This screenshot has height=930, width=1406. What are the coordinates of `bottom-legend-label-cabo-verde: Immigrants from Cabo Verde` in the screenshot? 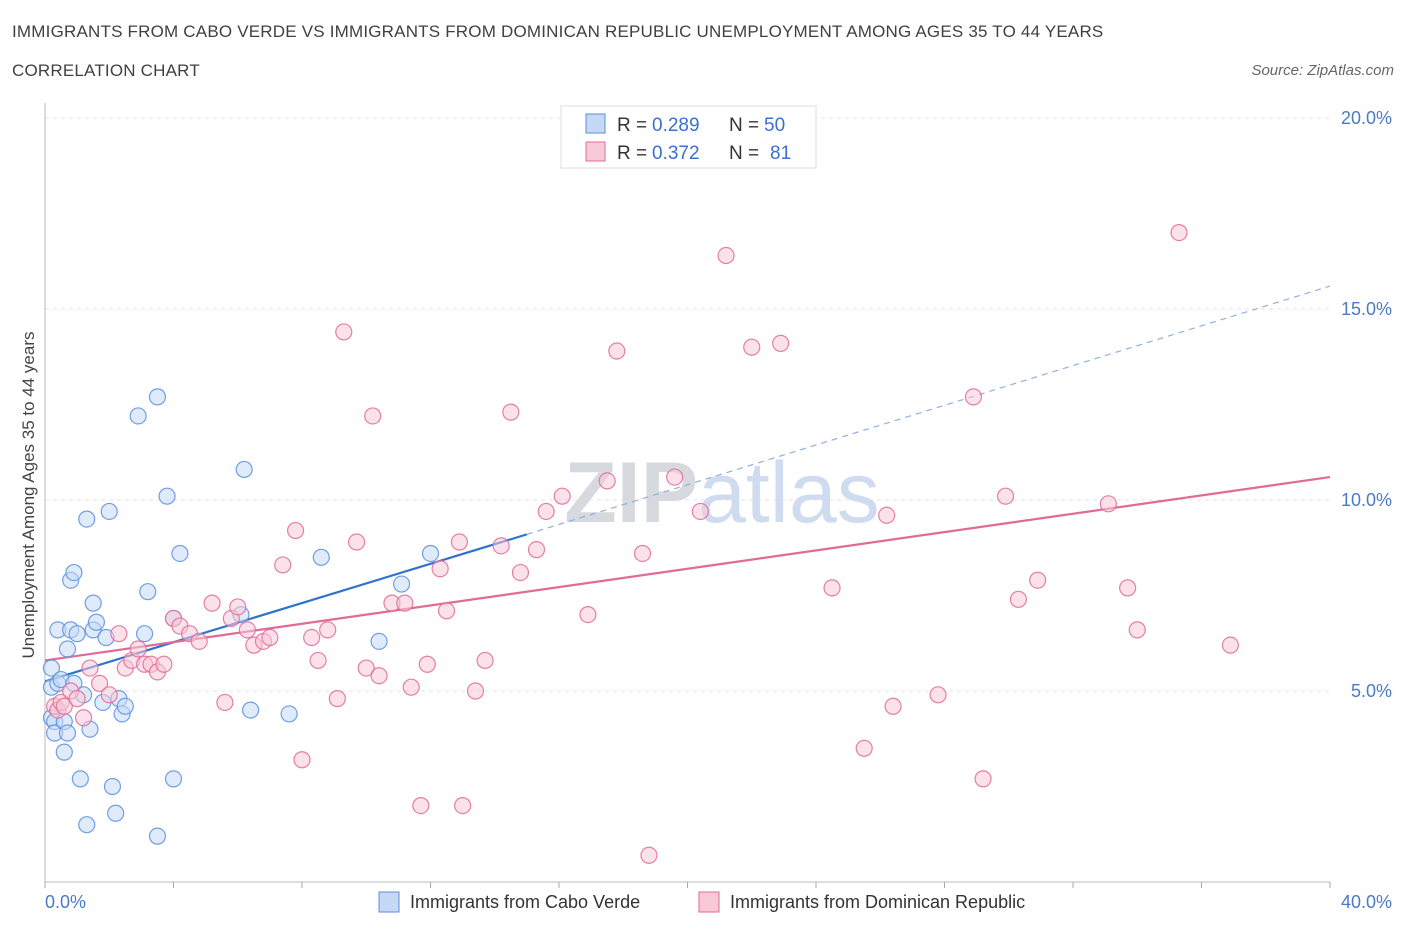 It's located at (525, 902).